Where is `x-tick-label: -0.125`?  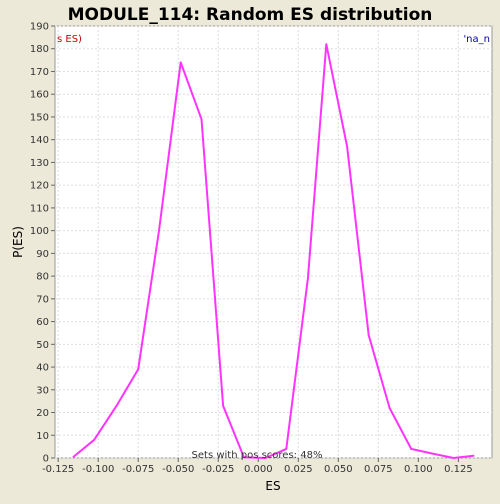 x-tick-label: -0.125 is located at coordinates (58, 469).